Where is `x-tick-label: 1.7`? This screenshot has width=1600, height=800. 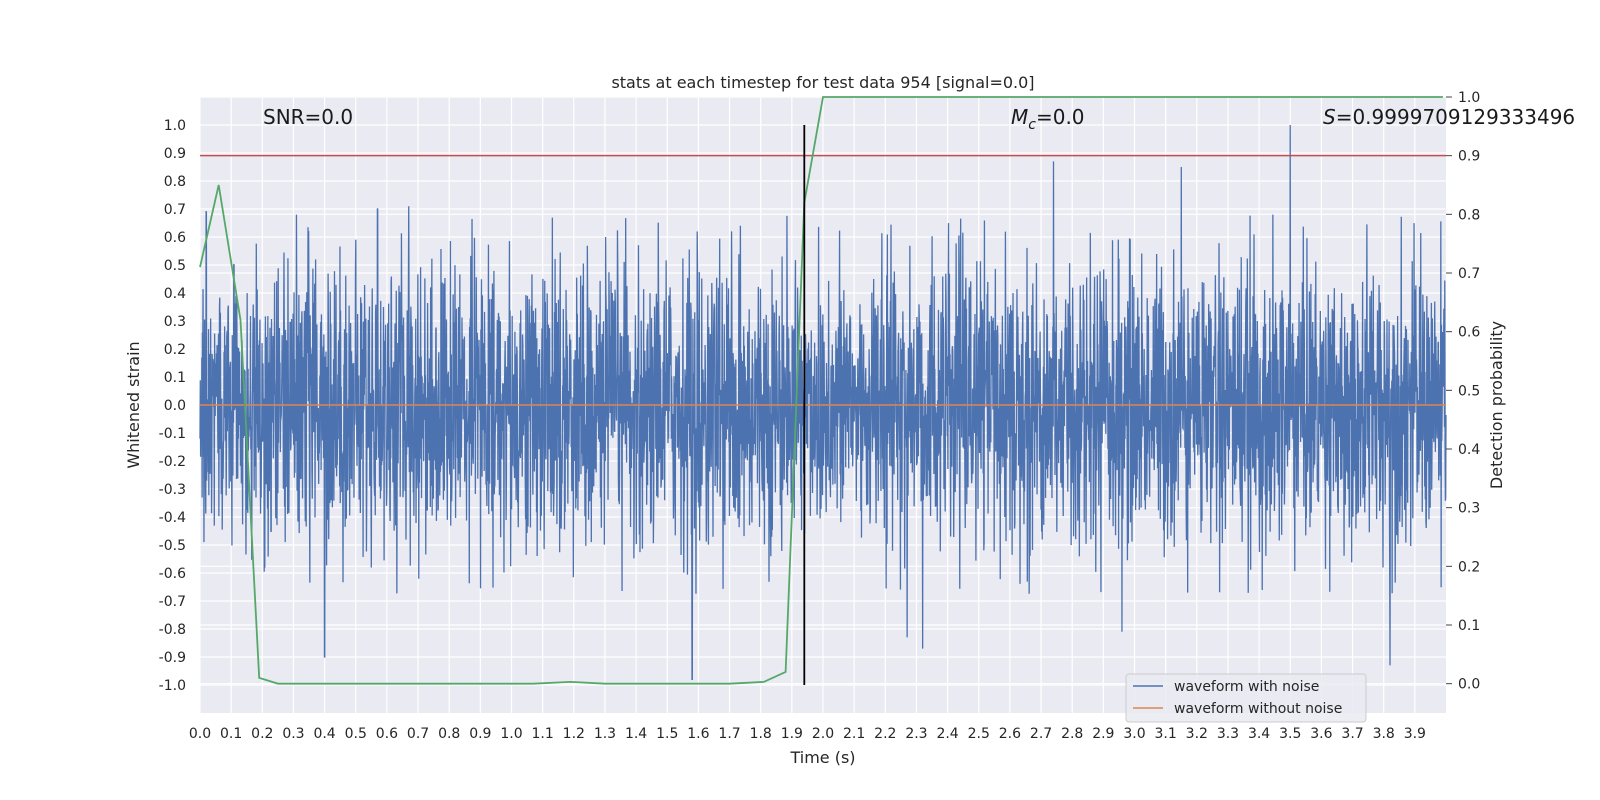 x-tick-label: 1.7 is located at coordinates (729, 734).